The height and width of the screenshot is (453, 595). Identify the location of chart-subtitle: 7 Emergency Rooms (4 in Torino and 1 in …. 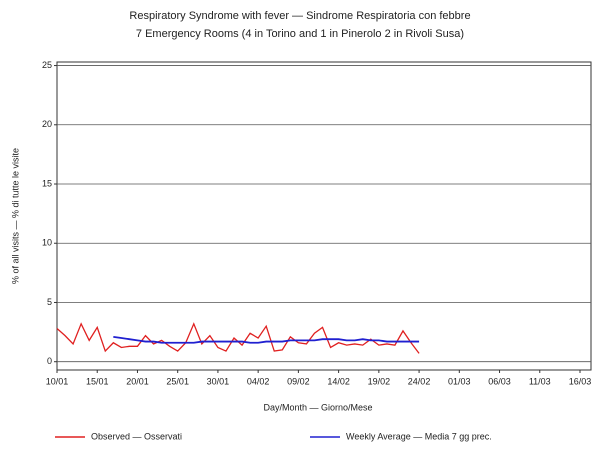
(300, 34).